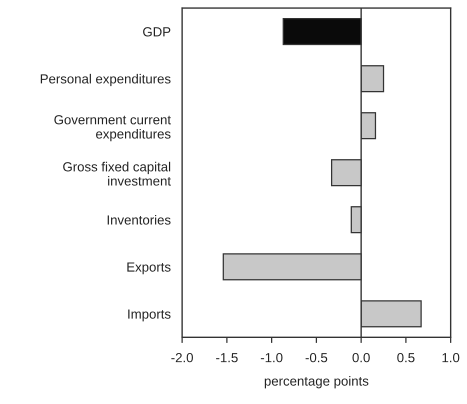  Describe the element at coordinates (182, 357) in the screenshot. I see `x-tick-label: -2.0` at that location.